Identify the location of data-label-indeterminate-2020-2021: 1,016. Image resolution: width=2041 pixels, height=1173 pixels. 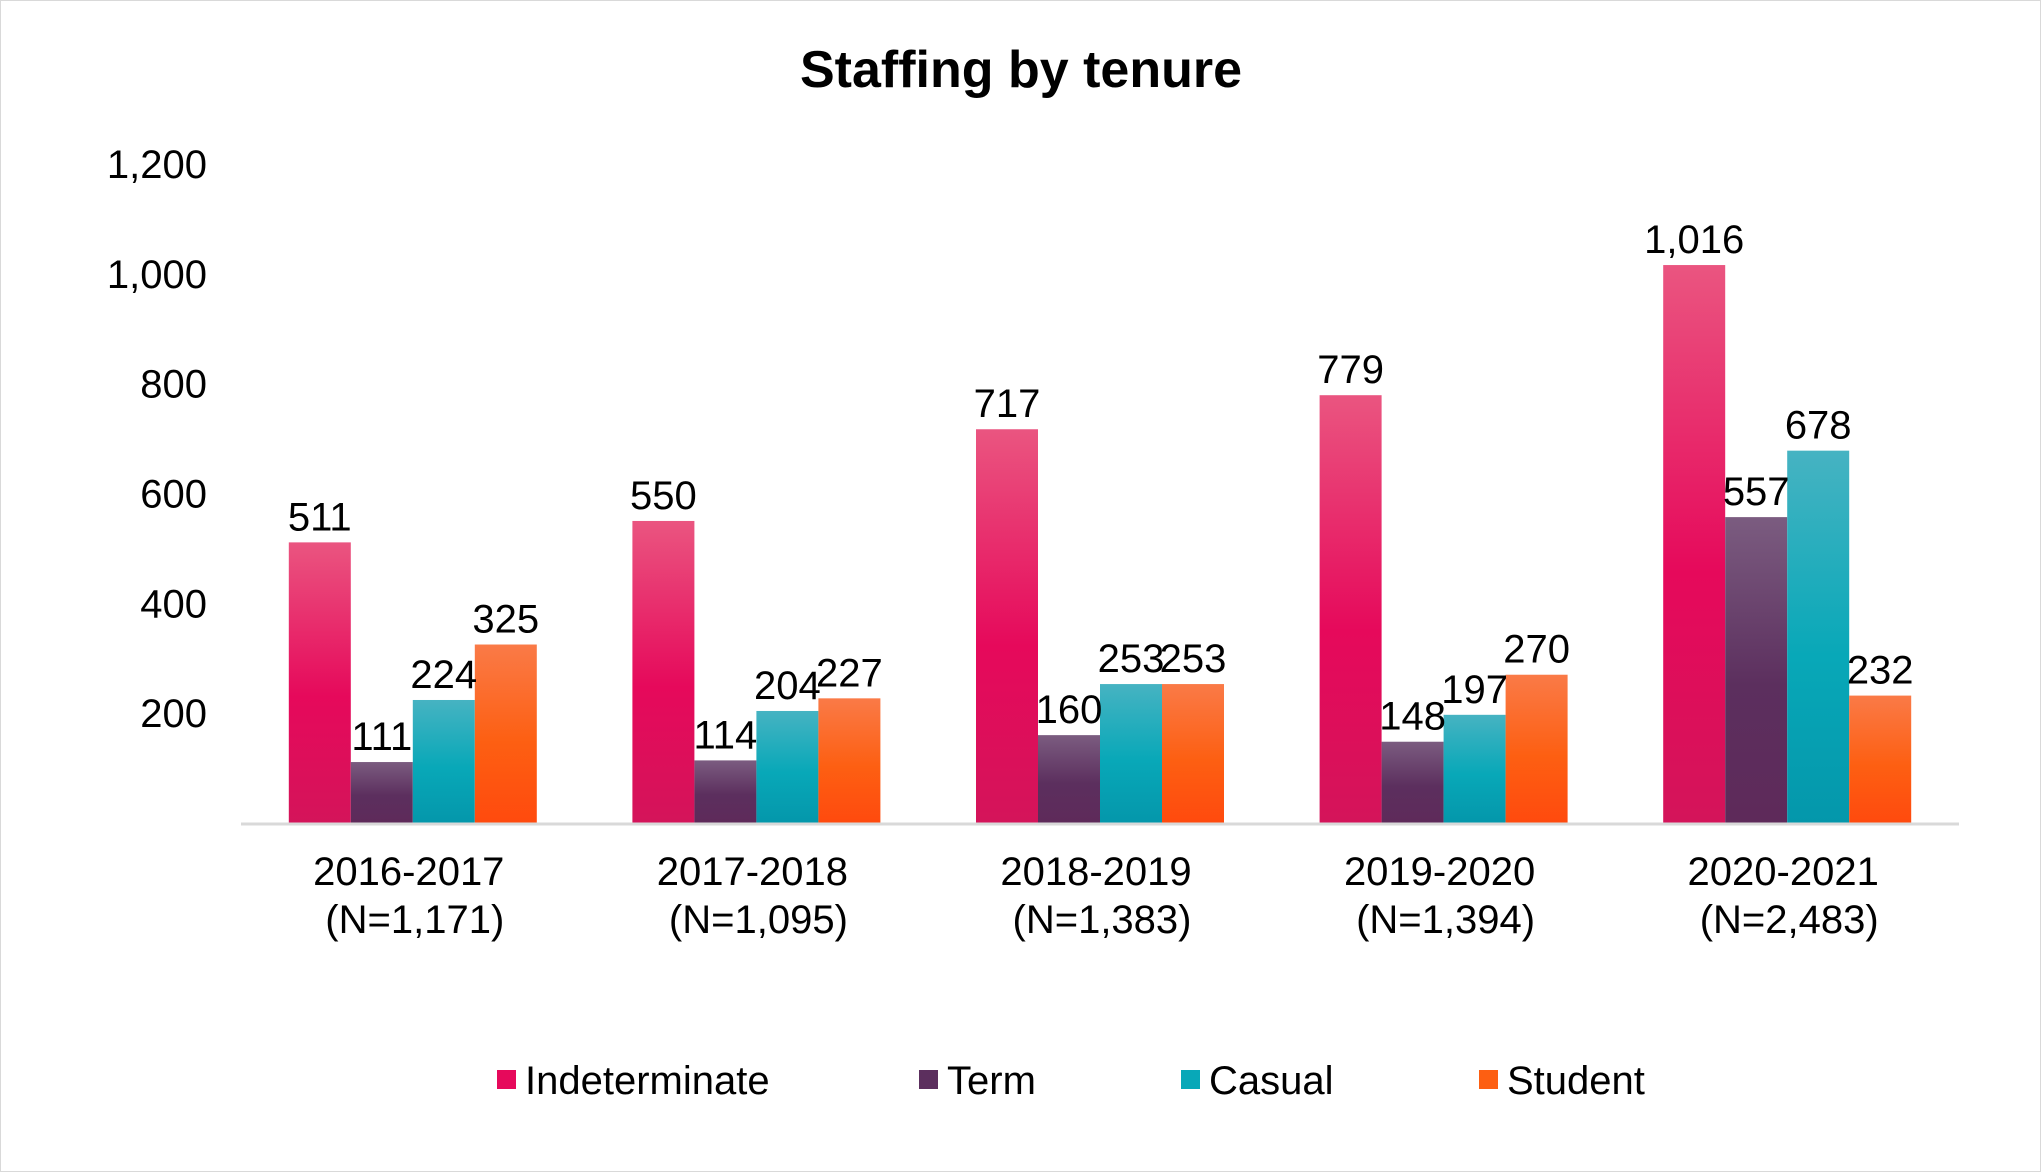
(1694, 240).